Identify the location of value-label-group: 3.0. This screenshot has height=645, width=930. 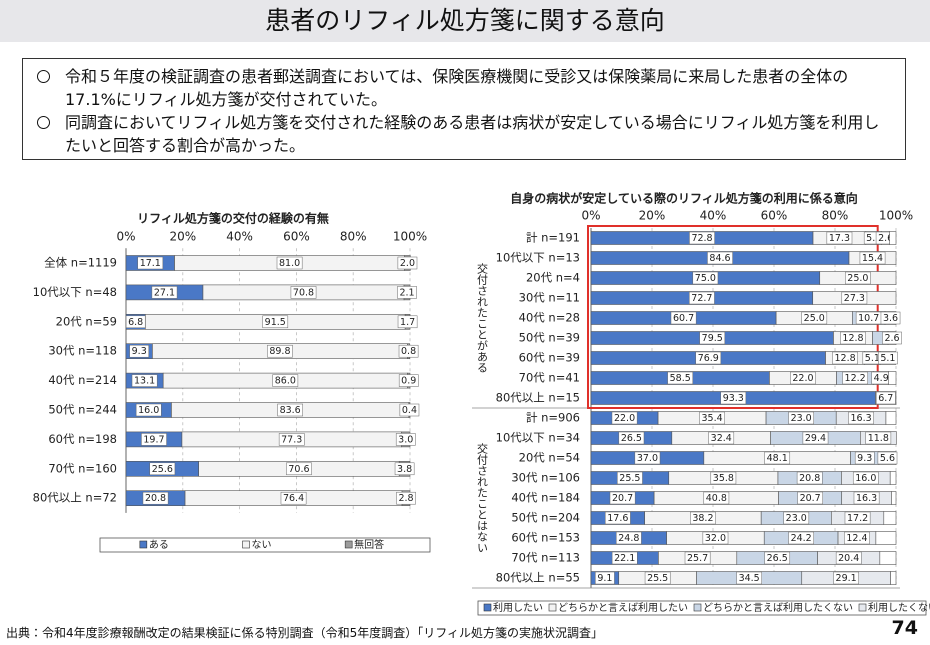
(405, 439).